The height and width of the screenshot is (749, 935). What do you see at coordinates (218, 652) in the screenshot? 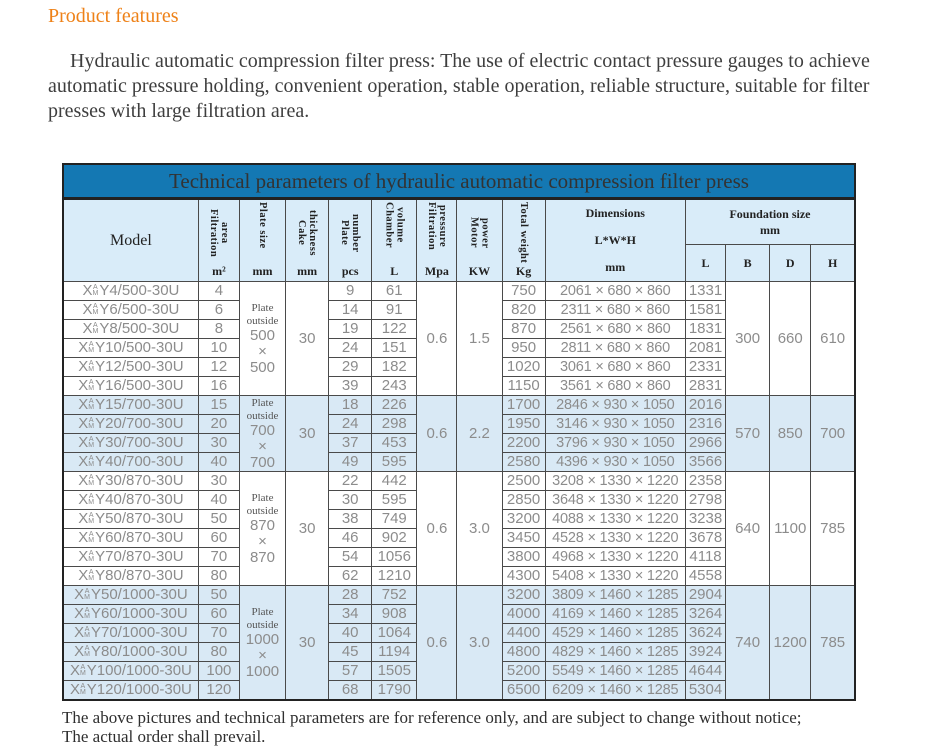
I see `filtration-area-cell: 80` at bounding box center [218, 652].